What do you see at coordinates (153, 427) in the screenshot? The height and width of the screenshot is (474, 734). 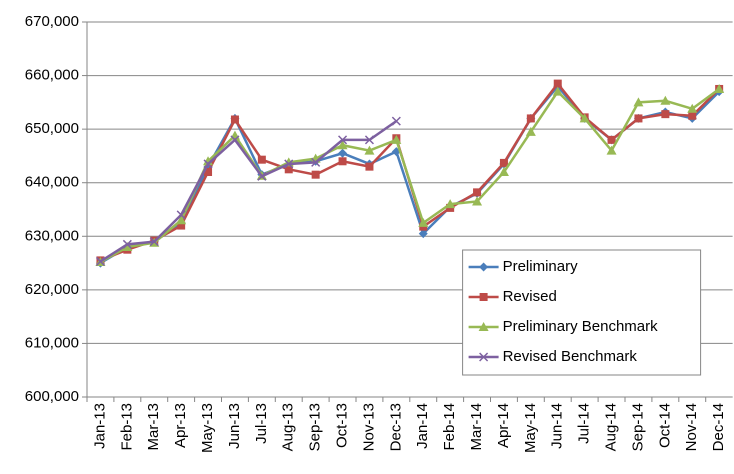 I see `x-tick-label: Mar-13` at bounding box center [153, 427].